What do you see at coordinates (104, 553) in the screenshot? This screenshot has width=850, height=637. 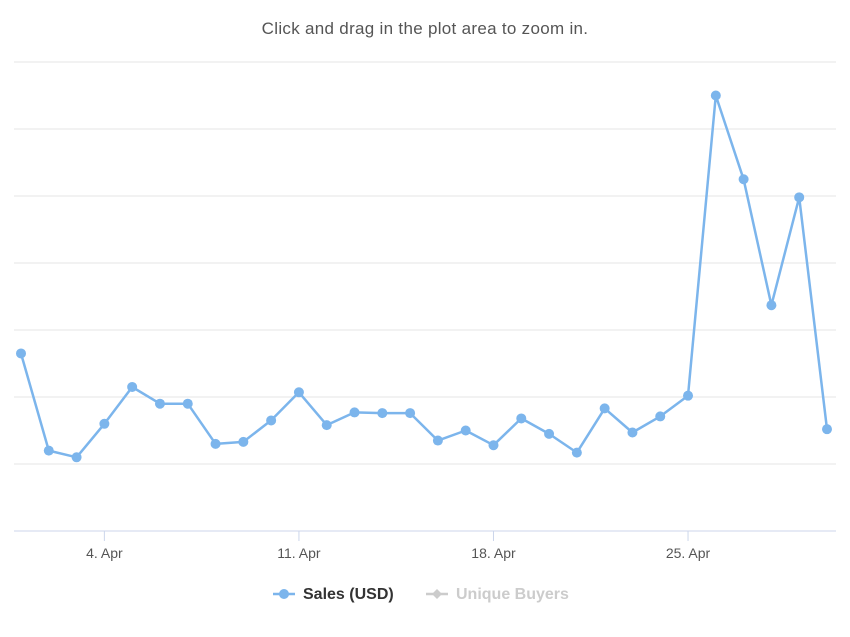 I see `x-tick-label: 4. Apr` at bounding box center [104, 553].